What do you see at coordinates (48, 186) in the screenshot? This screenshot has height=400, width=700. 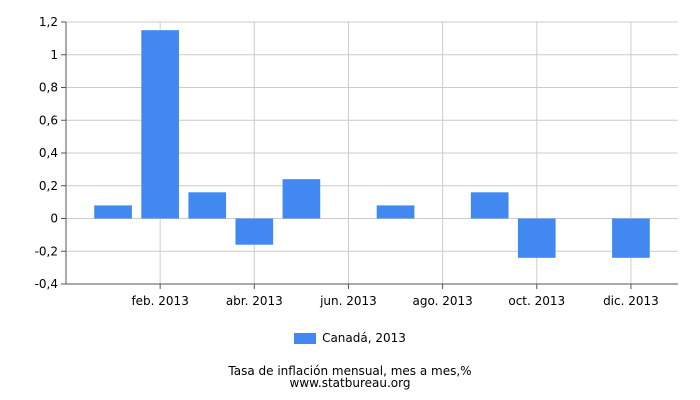 I see `y-tick-label: 0,2` at bounding box center [48, 186].